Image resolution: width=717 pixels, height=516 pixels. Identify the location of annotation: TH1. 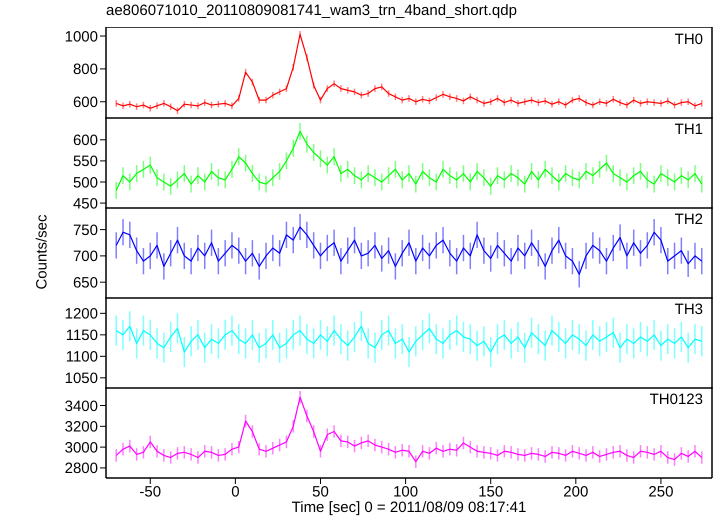
(688, 129).